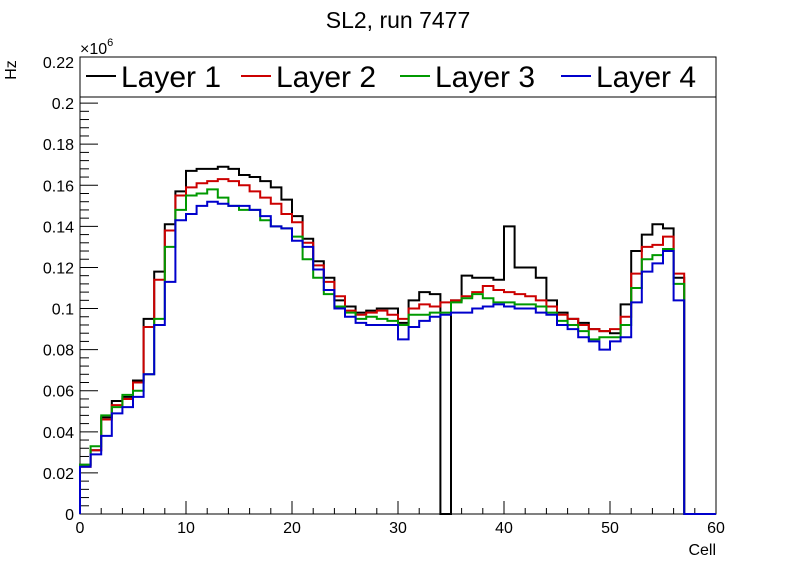 This screenshot has height=572, width=796. I want to click on y-tick-label: 0.16, so click(58, 186).